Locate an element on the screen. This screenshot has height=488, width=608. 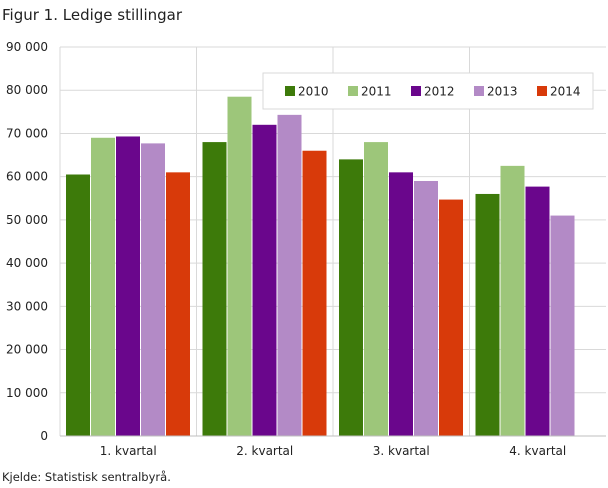
y-tick-label: 80 000 is located at coordinates (27, 90).